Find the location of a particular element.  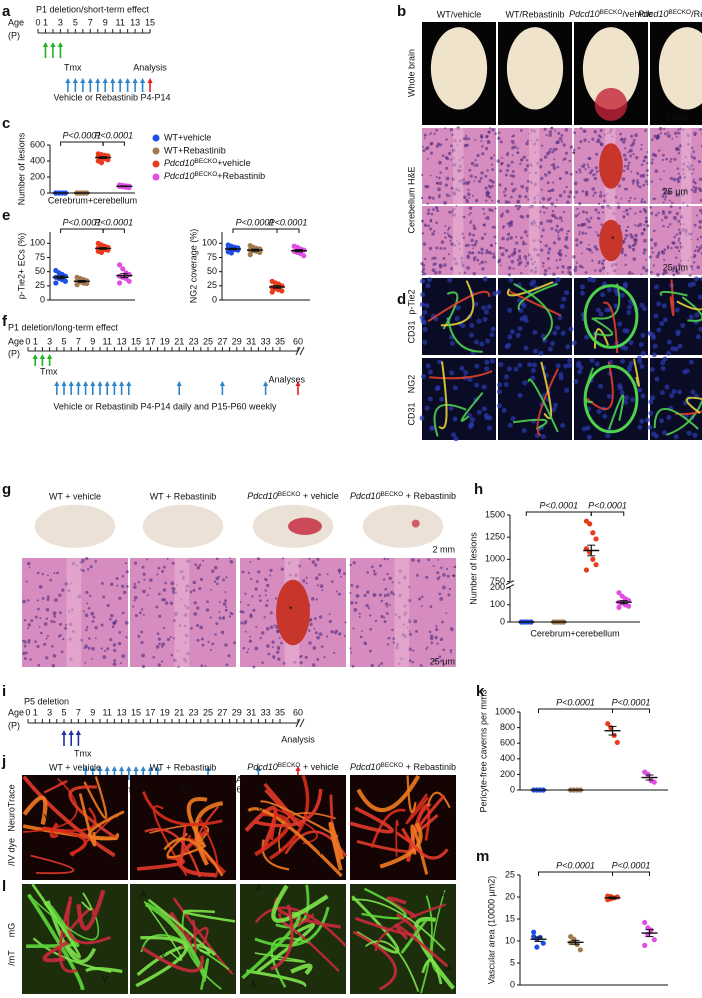

p-value: P<0.0001 is located at coordinates (558, 505).